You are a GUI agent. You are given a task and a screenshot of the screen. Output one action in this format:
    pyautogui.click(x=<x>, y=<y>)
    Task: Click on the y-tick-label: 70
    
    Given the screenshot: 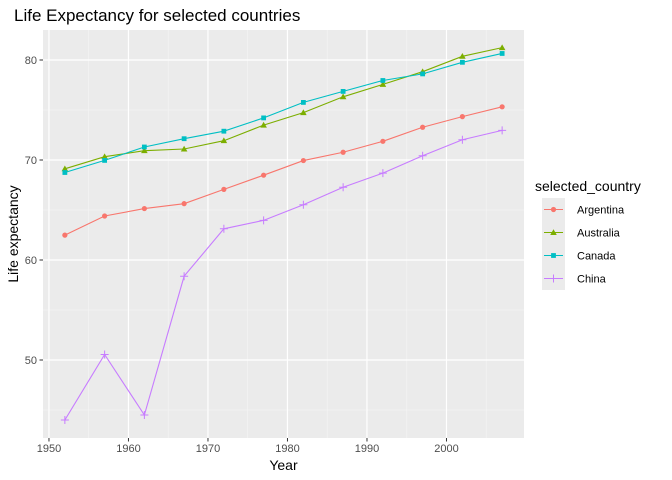 What is the action you would take?
    pyautogui.click(x=31, y=161)
    